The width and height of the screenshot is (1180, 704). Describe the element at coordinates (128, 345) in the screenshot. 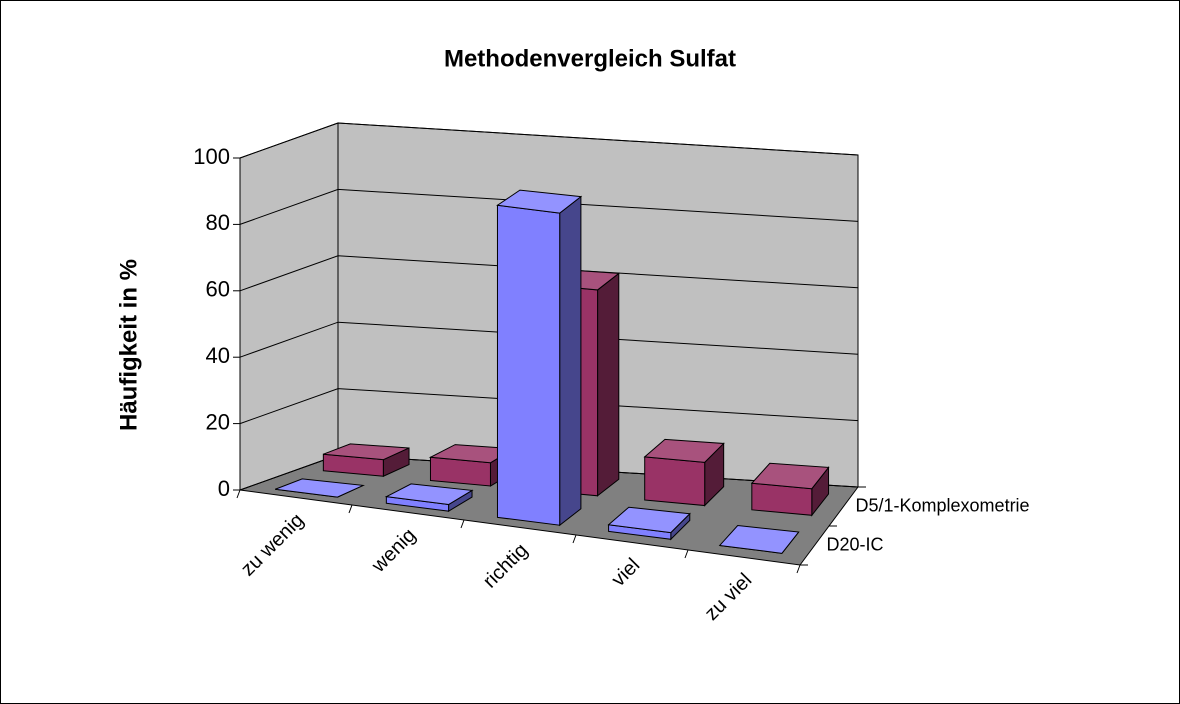

I see `y-axis-title: Häufigkeit in %` at that location.